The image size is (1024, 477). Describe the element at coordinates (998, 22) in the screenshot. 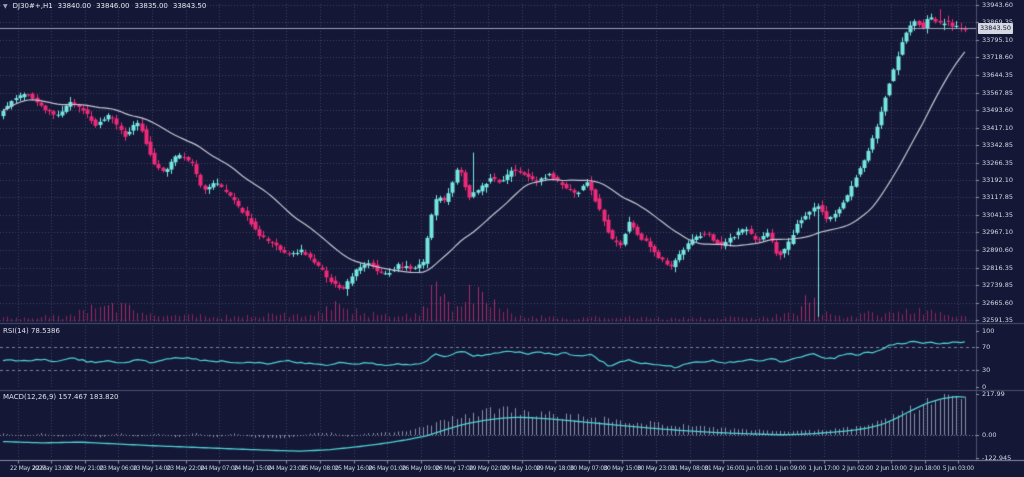

I see `price-axis-label: 33869.35` at that location.